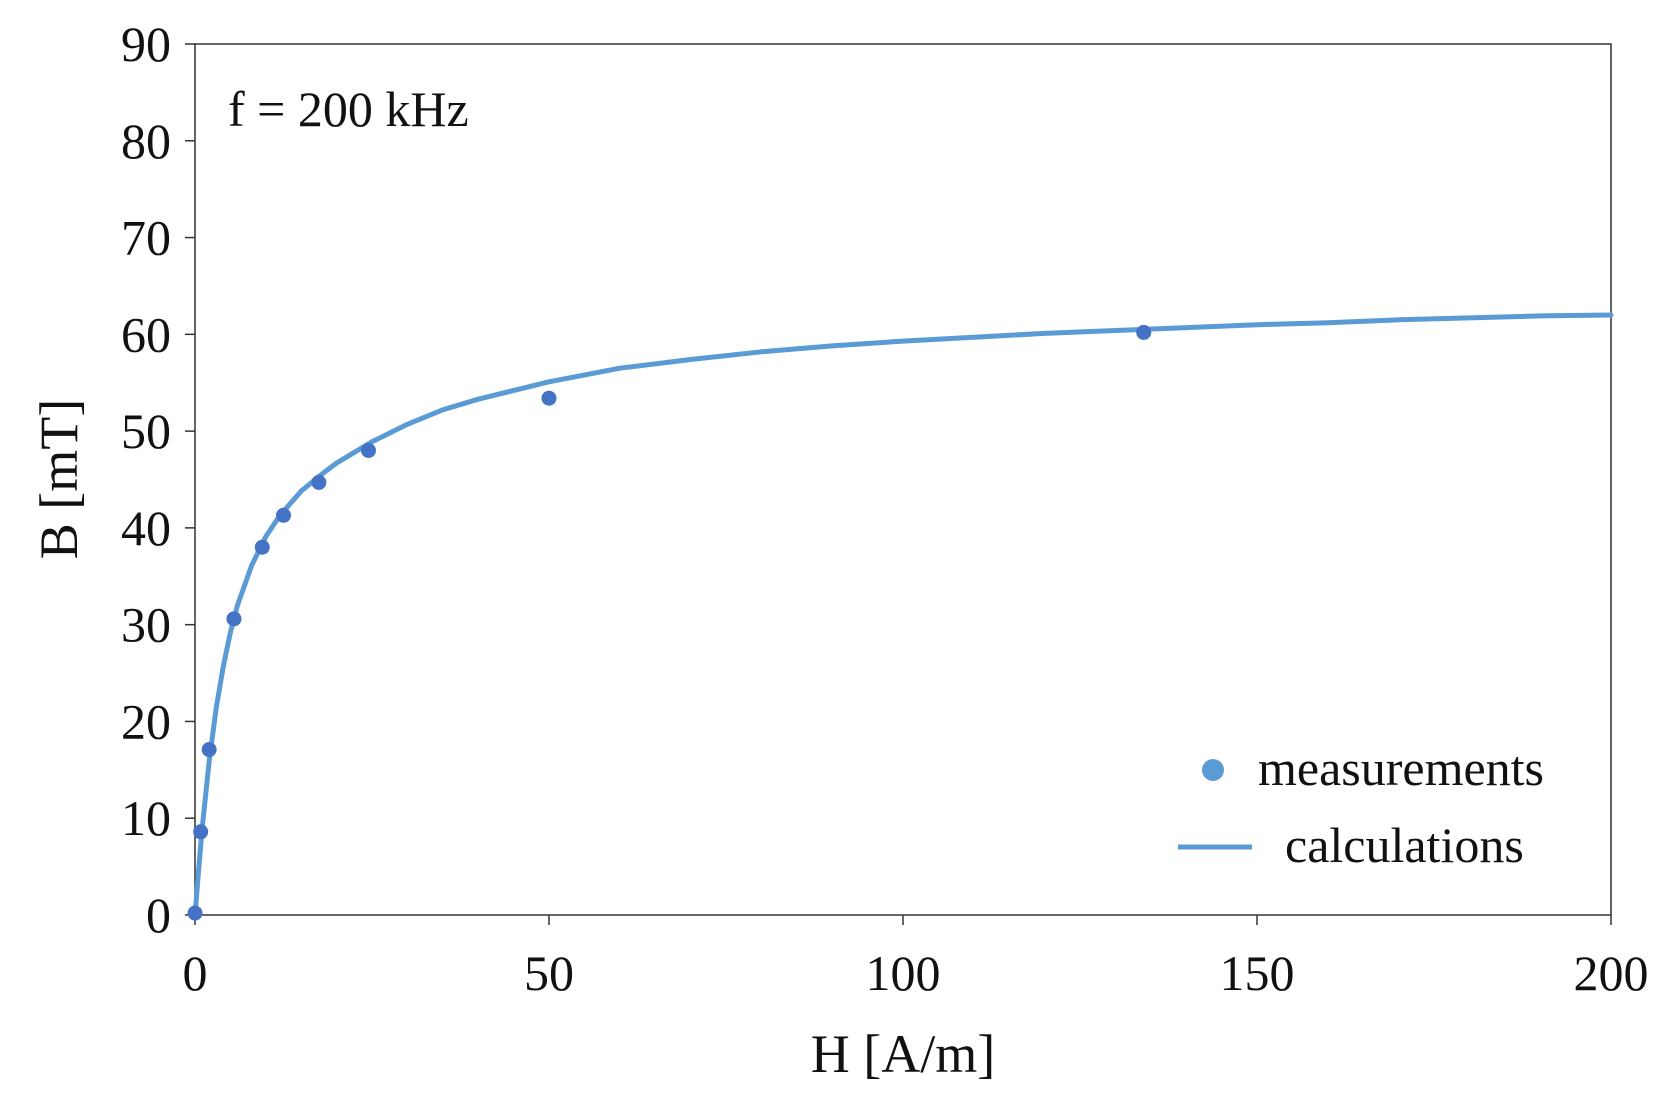  I want to click on y-tick-label: 50, so click(146, 431).